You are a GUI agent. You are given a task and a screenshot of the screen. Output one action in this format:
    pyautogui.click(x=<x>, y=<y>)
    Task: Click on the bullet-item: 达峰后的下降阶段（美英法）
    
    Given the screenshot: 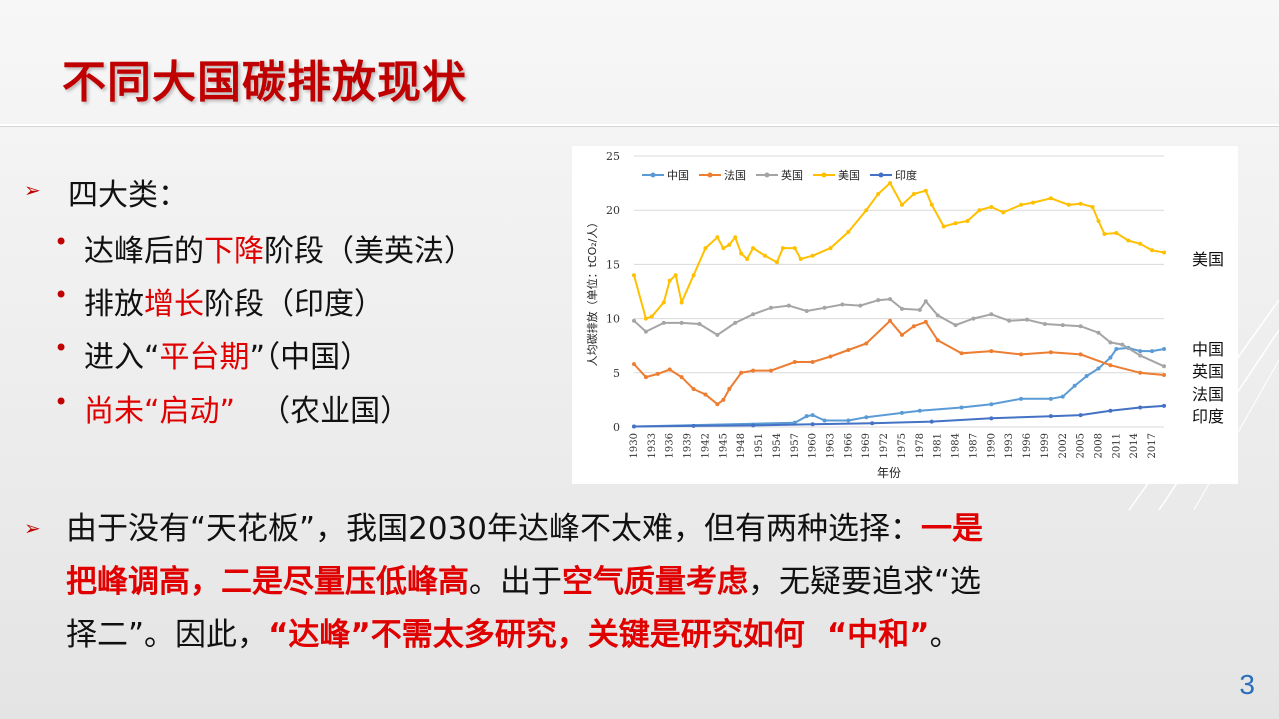 What is the action you would take?
    pyautogui.click(x=279, y=251)
    